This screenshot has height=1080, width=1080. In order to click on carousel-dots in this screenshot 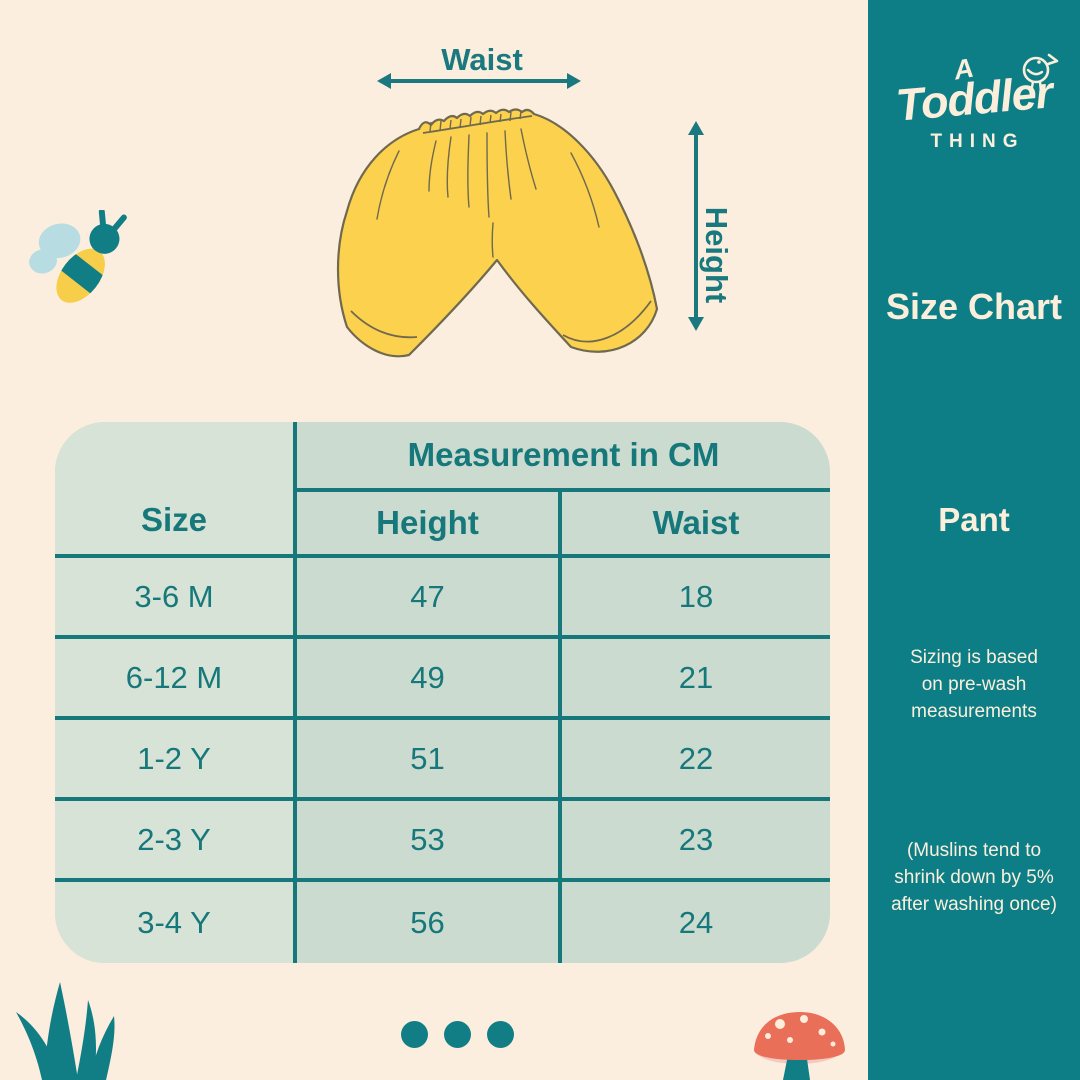, I will do `click(457, 1034)`.